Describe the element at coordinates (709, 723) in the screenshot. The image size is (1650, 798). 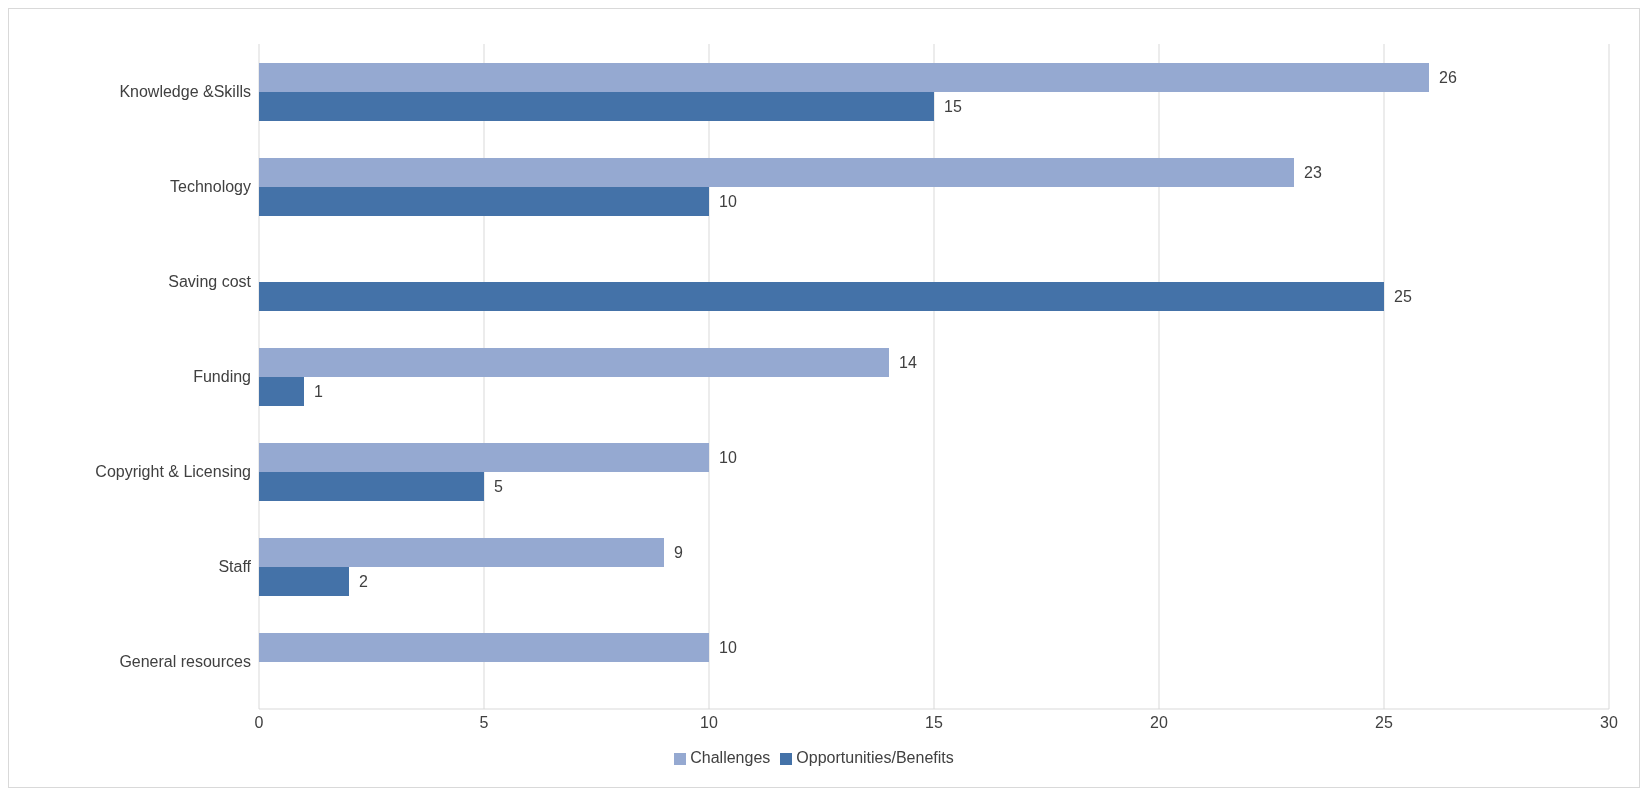
I see `x-tick-label: 10` at that location.